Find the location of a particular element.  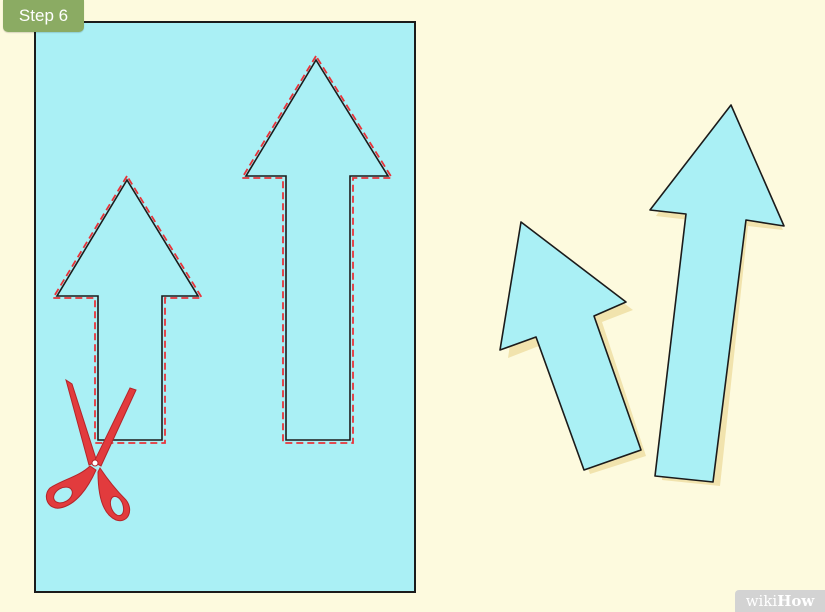

logo-how-text: How is located at coordinates (796, 601).